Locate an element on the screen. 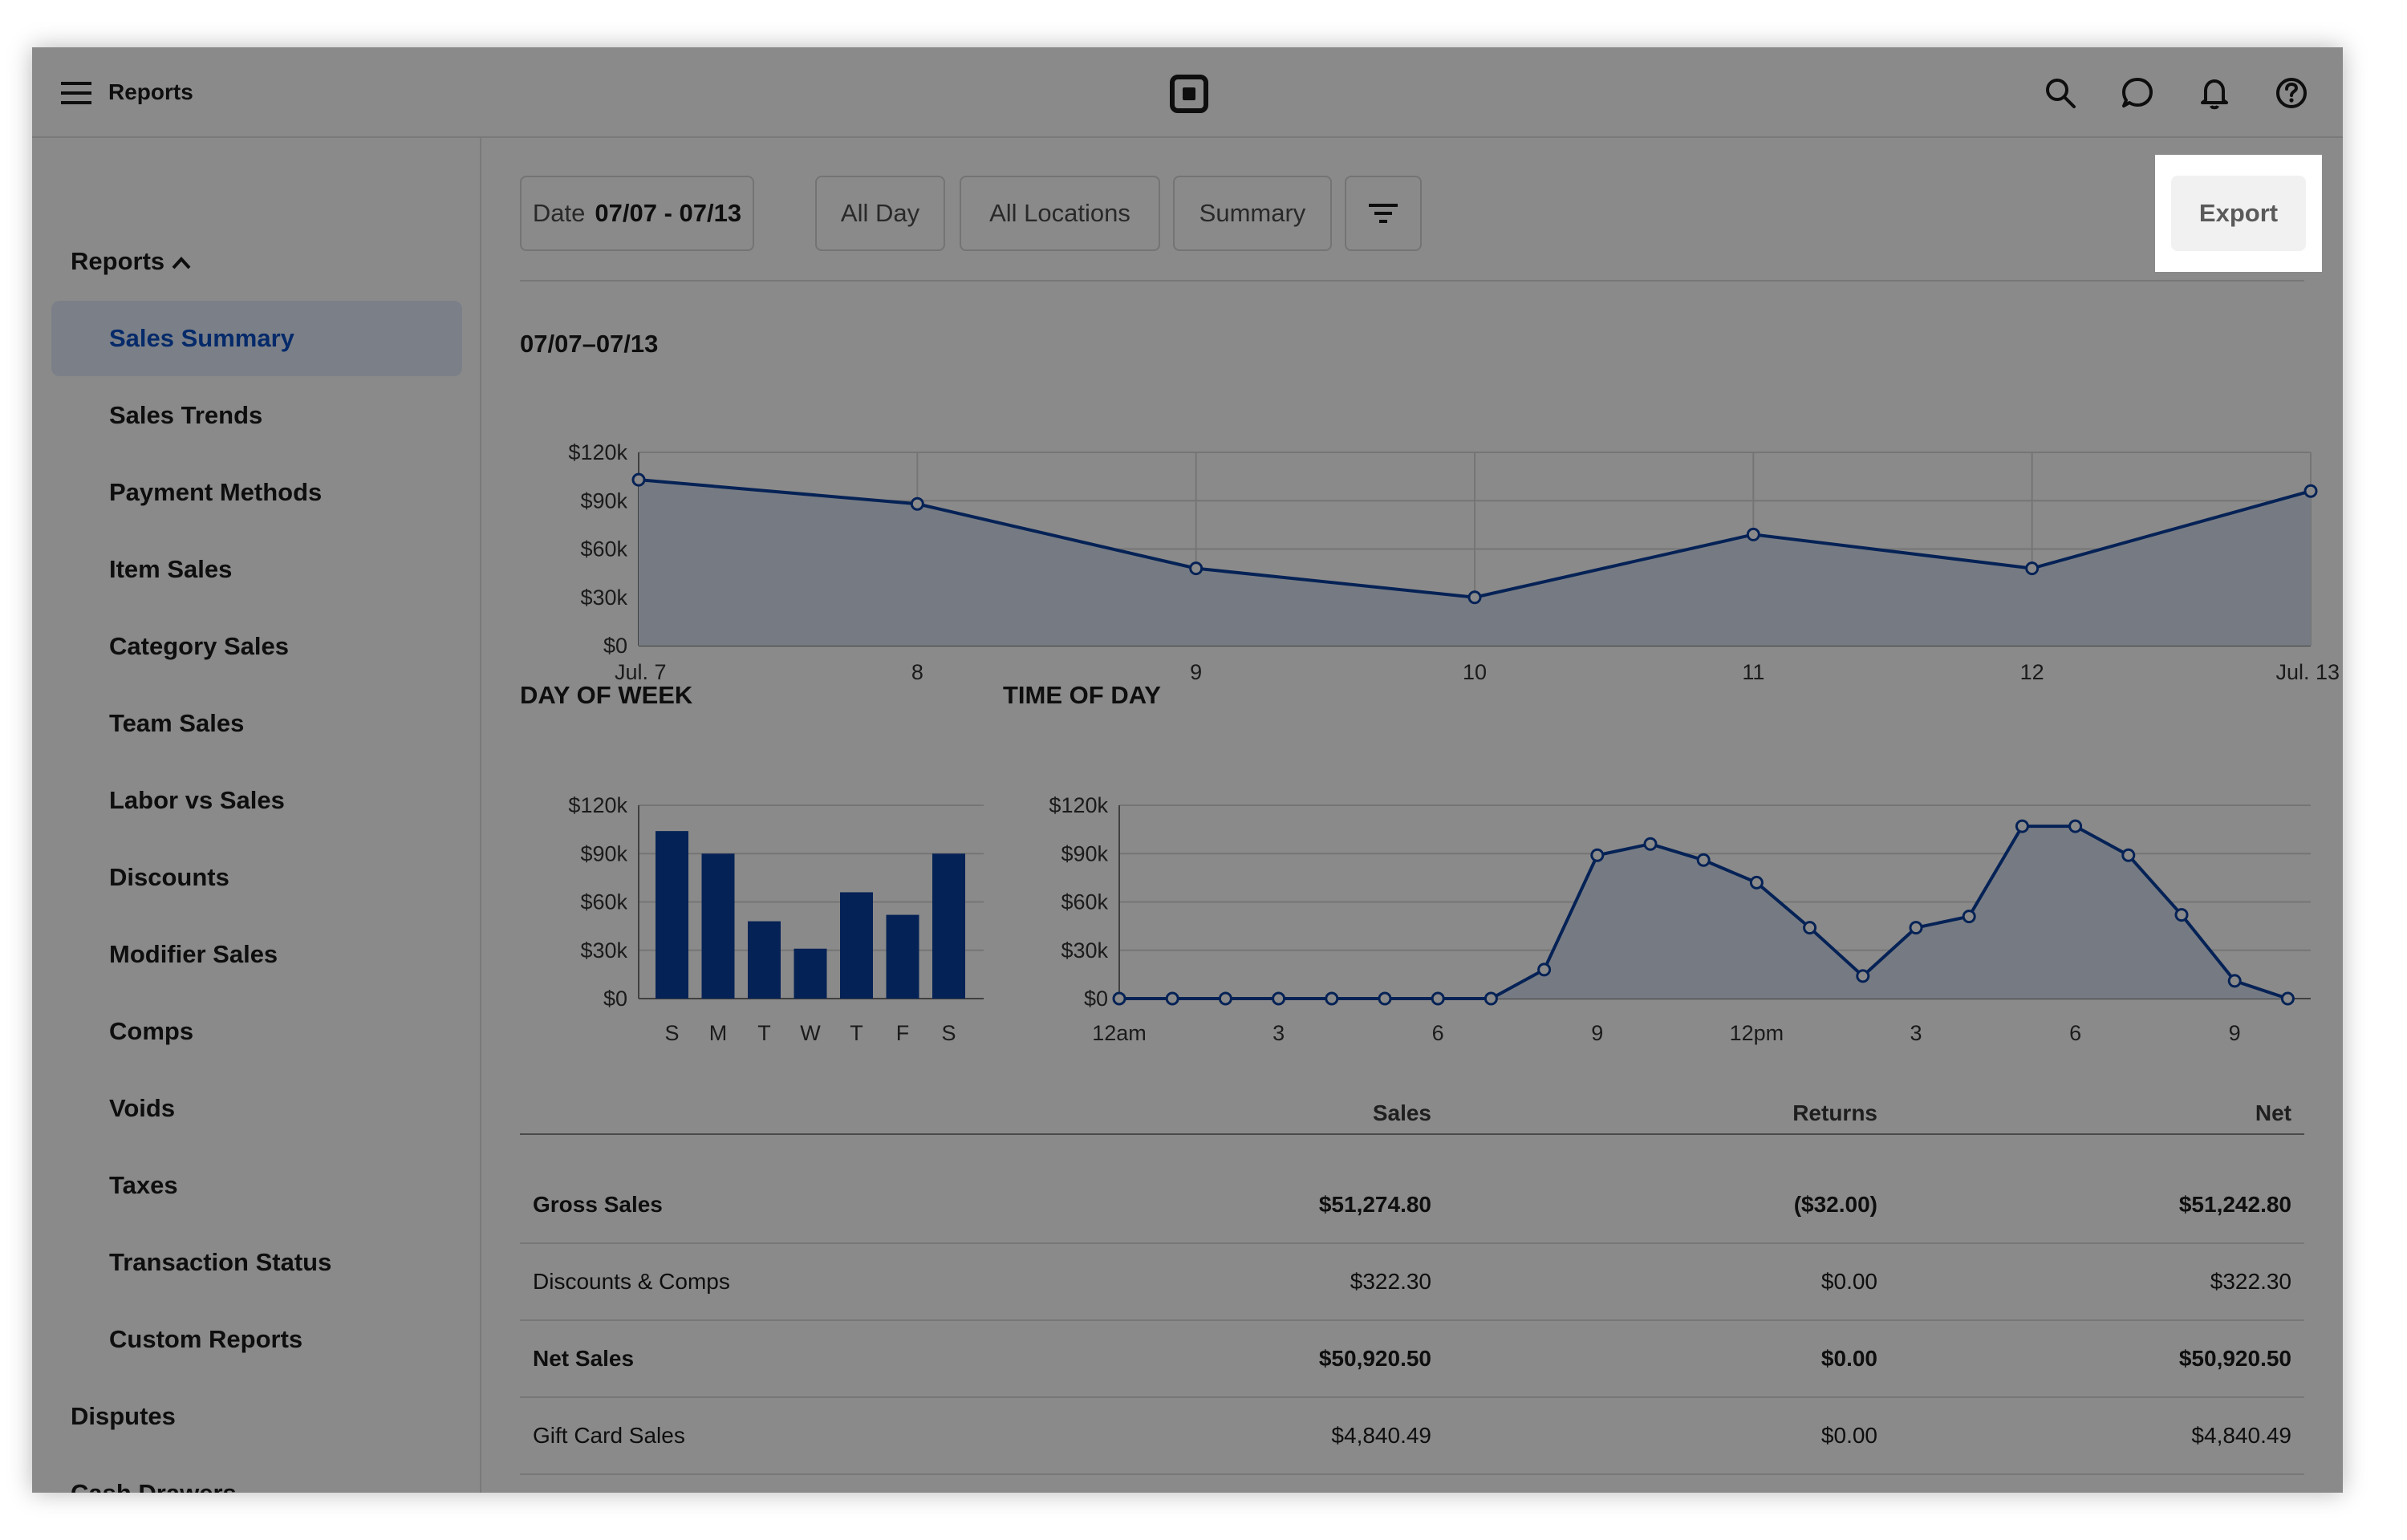 This screenshot has width=2407, height=1540. sidebar-group-reports: Reports is located at coordinates (131, 261).